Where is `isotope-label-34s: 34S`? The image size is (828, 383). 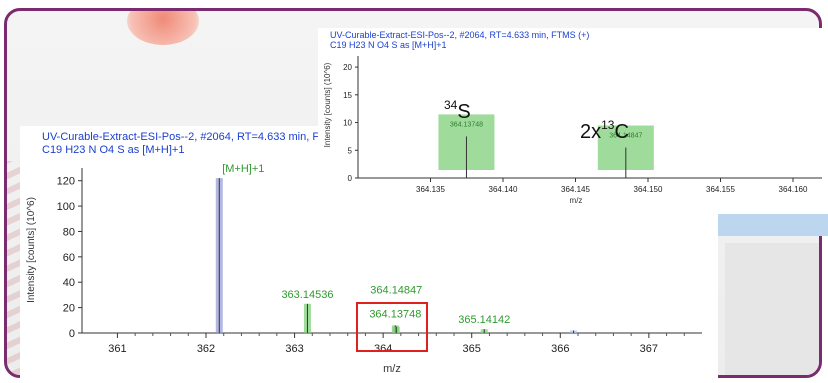 isotope-label-34s: 34S is located at coordinates (457, 110).